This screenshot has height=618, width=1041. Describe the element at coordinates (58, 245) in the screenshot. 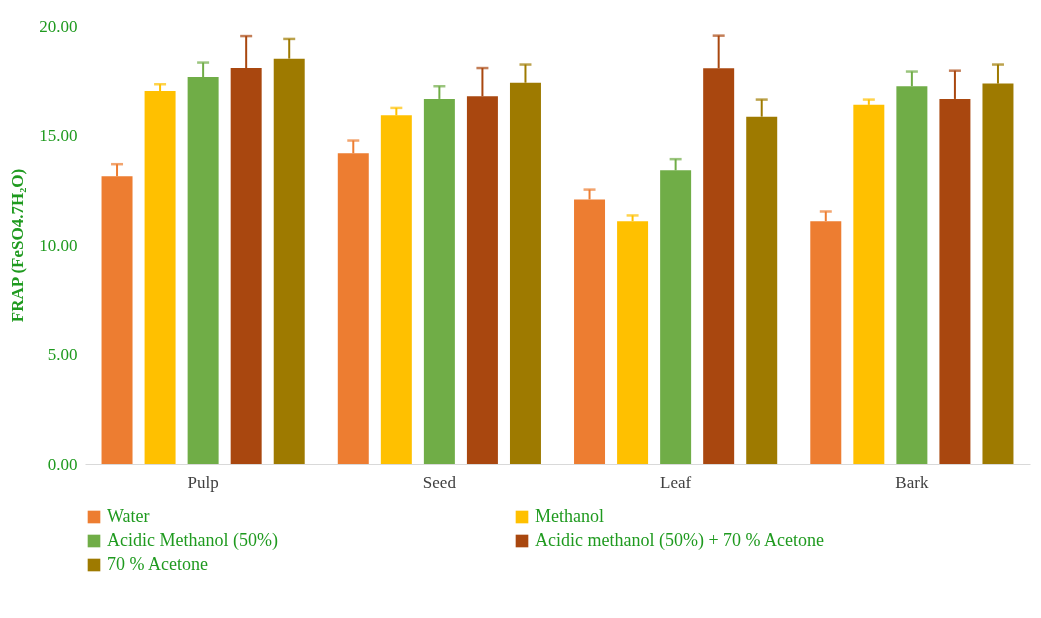

I see `y-tick-label: 10.00` at that location.